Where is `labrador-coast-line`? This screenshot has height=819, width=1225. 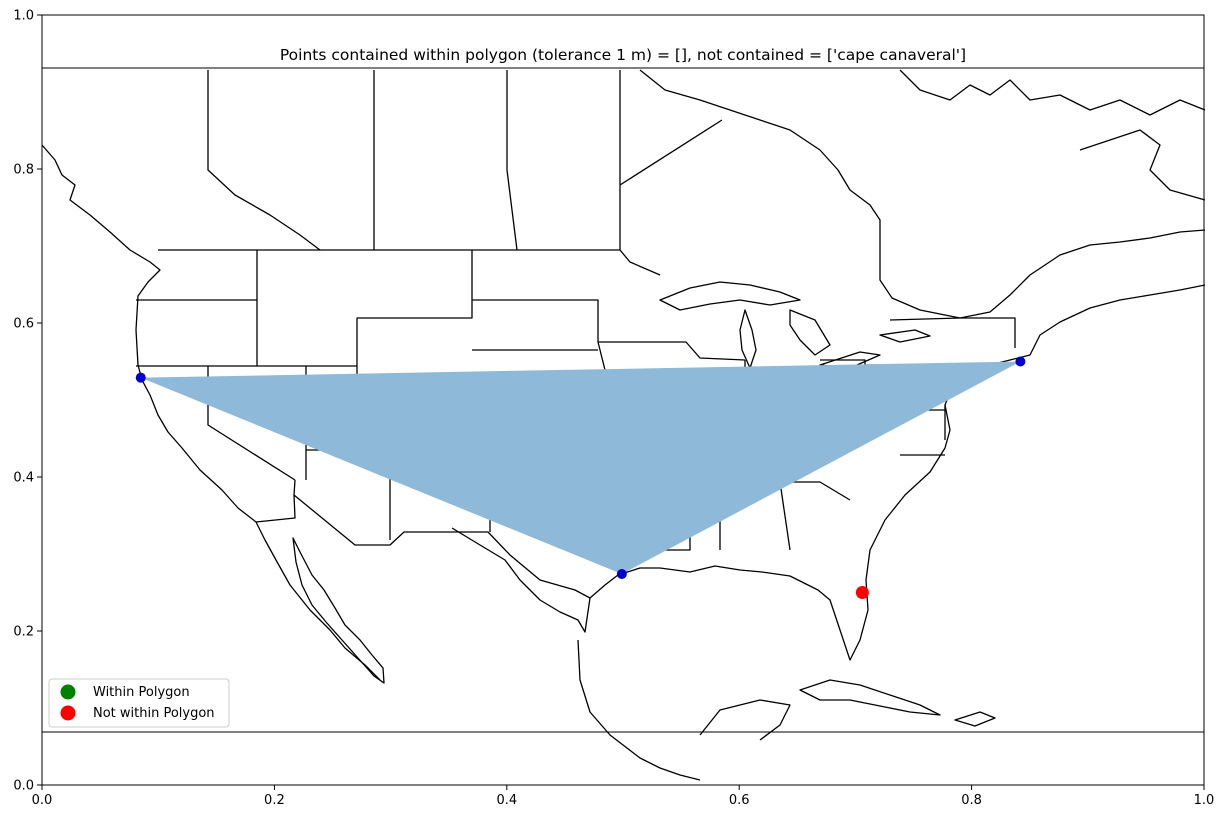 labrador-coast-line is located at coordinates (1142, 165).